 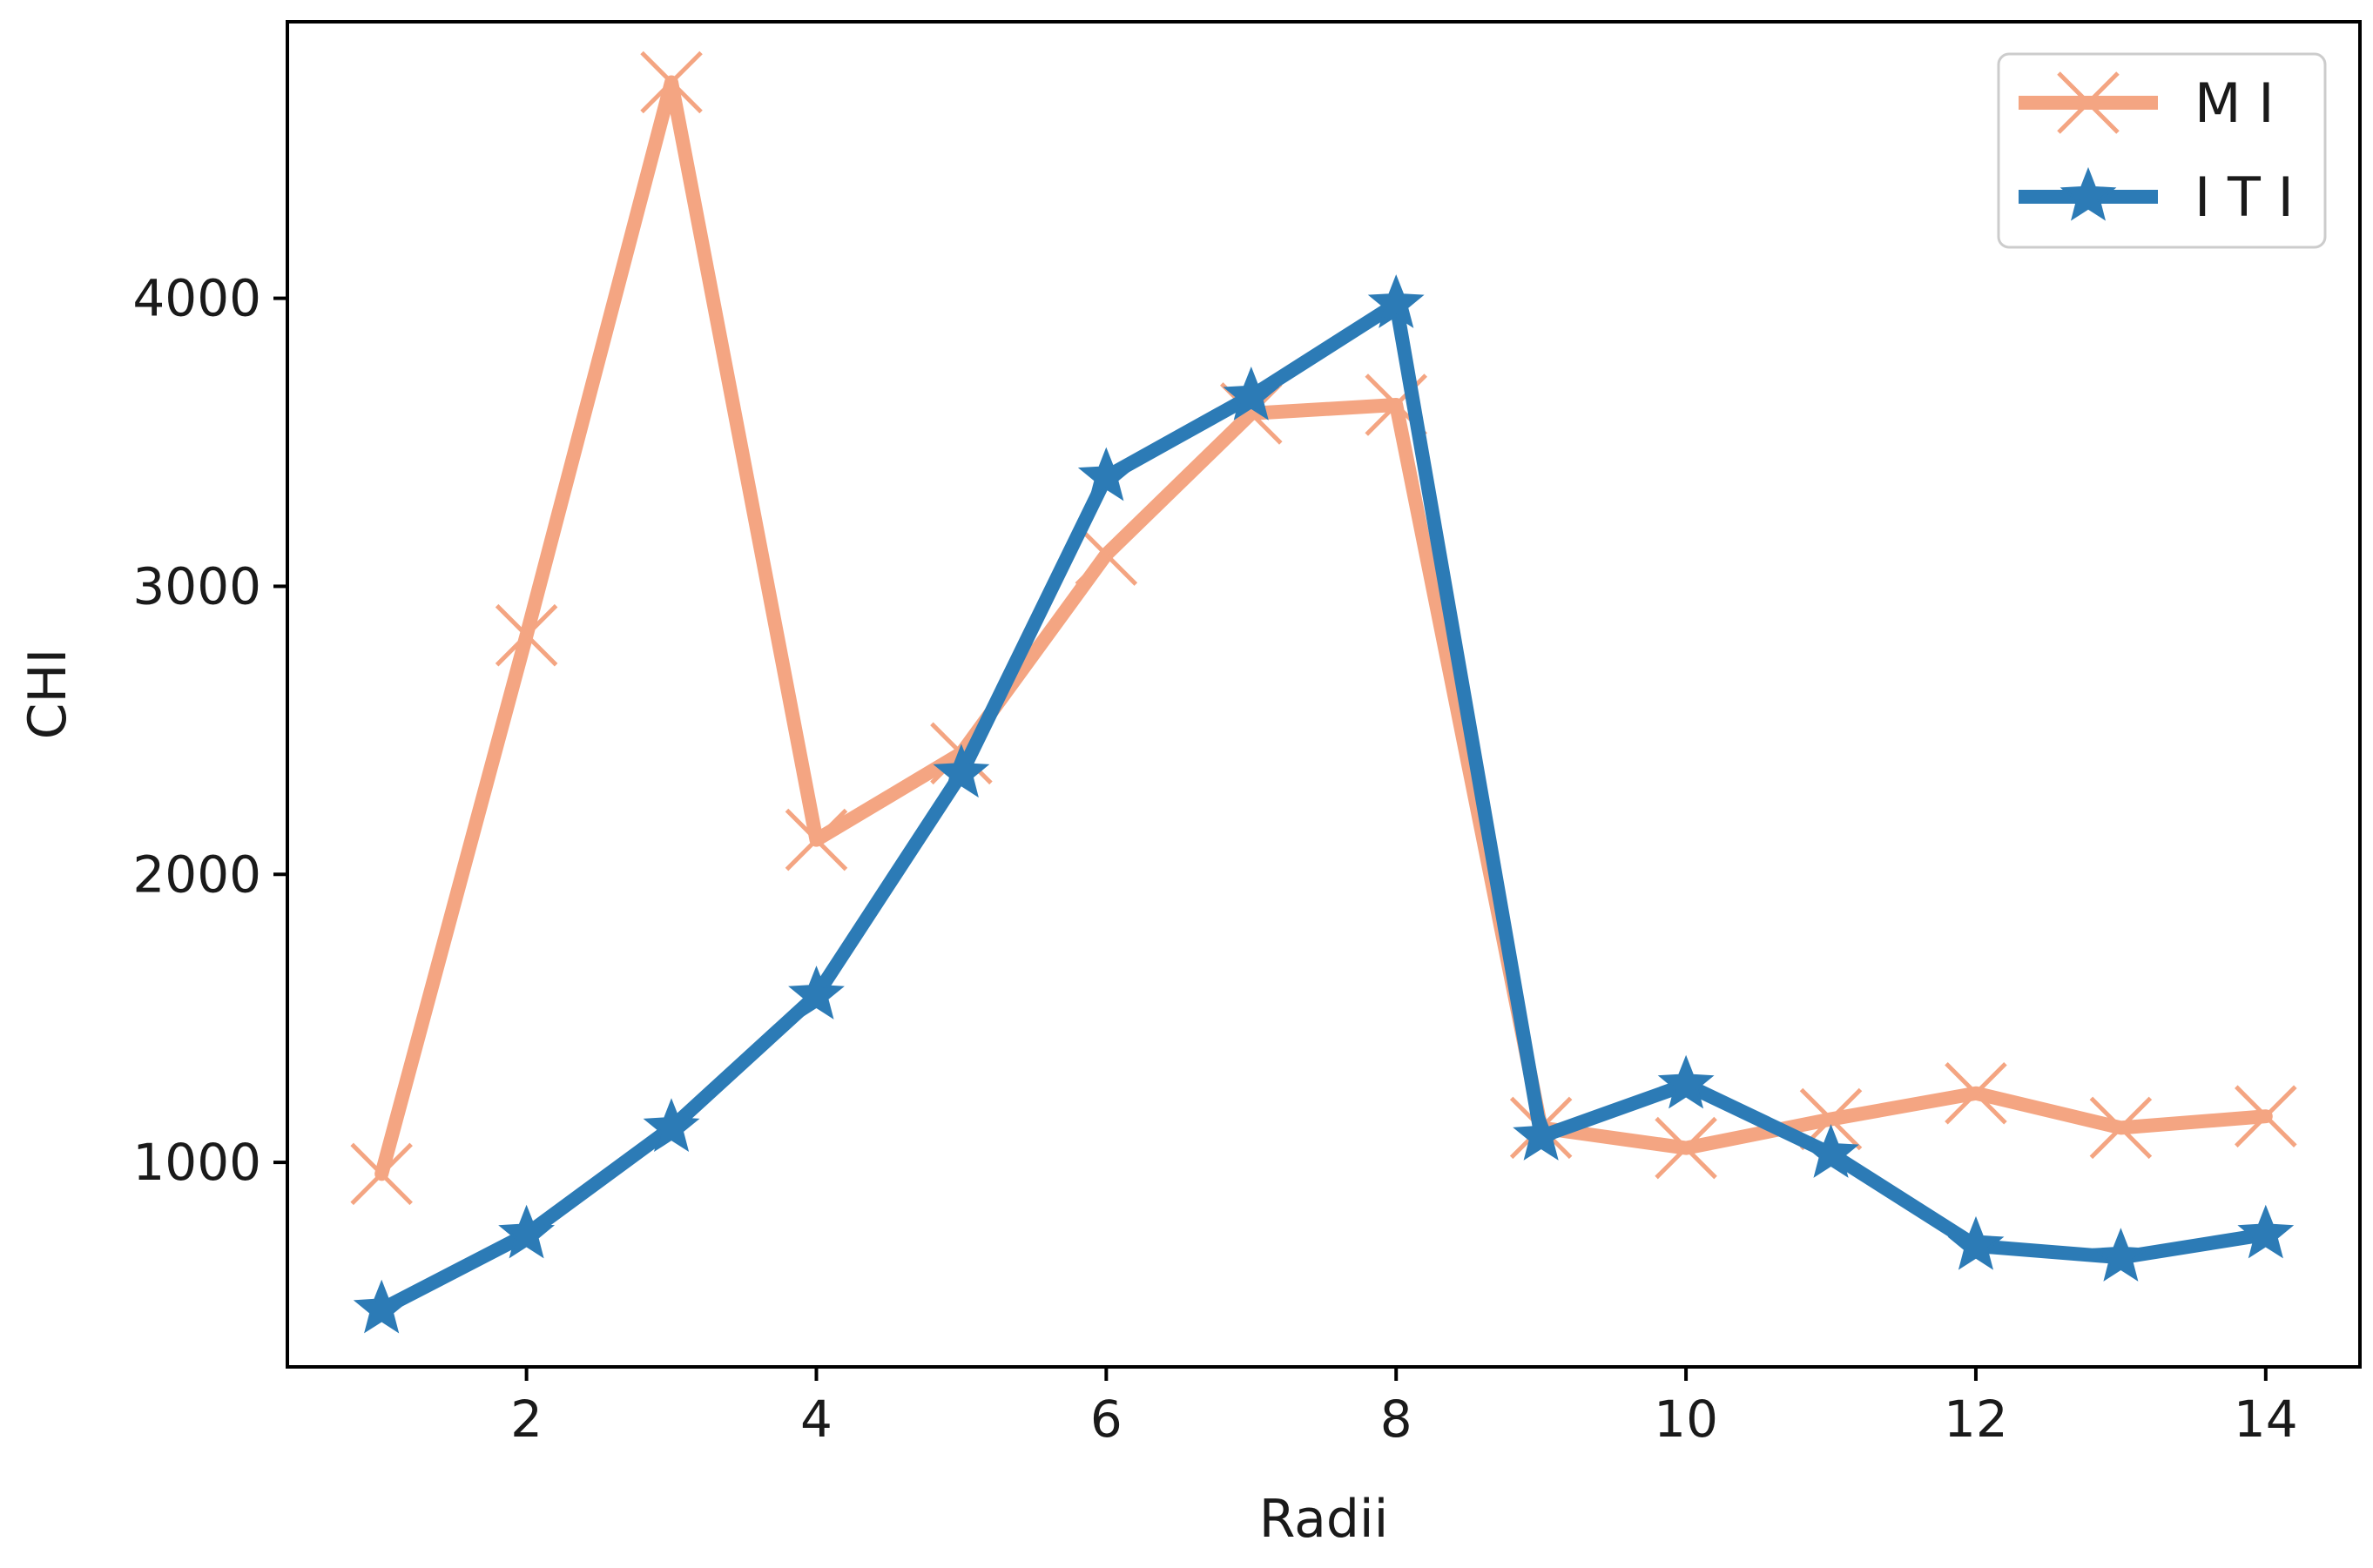 What do you see at coordinates (196, 586) in the screenshot?
I see `y-tick-label: 3000` at bounding box center [196, 586].